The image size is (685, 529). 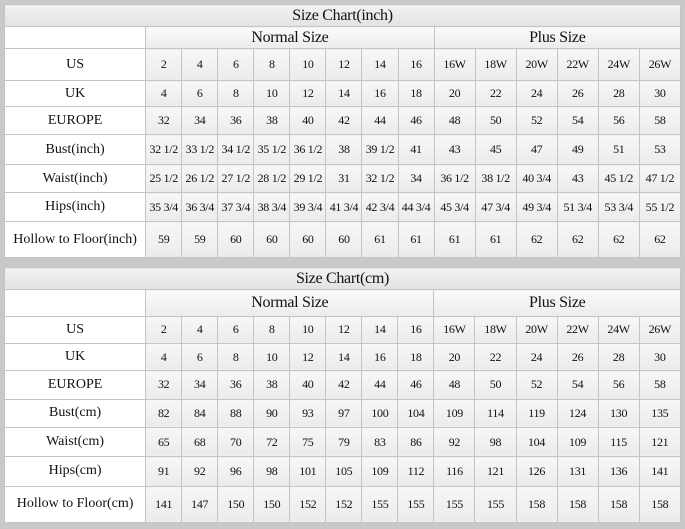 I want to click on size-value-cell: 50, so click(x=495, y=120).